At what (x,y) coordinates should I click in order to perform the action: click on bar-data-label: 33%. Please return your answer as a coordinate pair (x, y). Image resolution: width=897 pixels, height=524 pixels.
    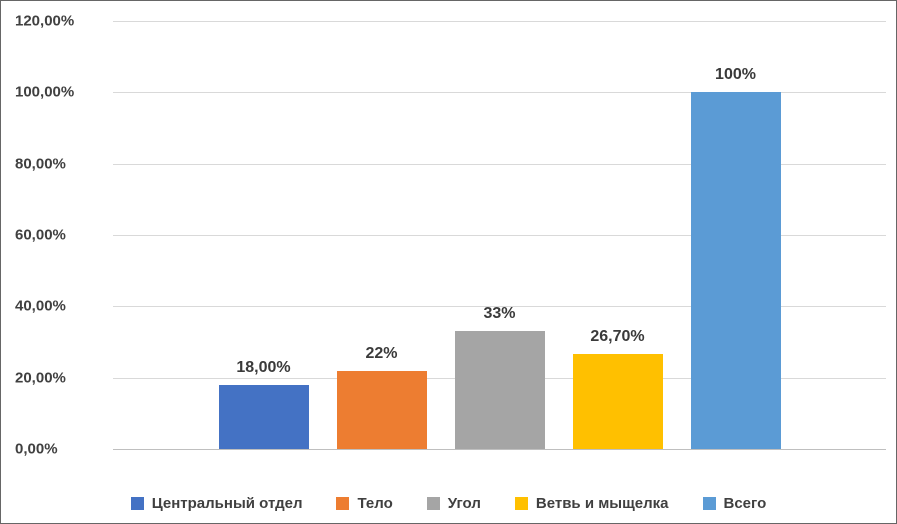
    Looking at the image, I should click on (499, 314).